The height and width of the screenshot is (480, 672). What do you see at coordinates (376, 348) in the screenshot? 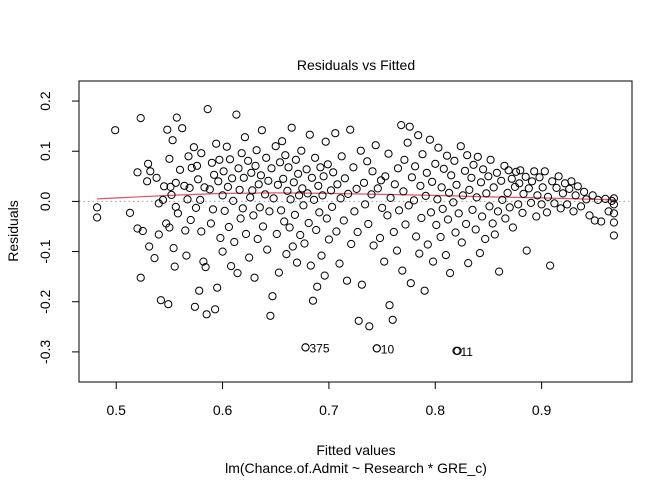
I see `outlier-point` at bounding box center [376, 348].